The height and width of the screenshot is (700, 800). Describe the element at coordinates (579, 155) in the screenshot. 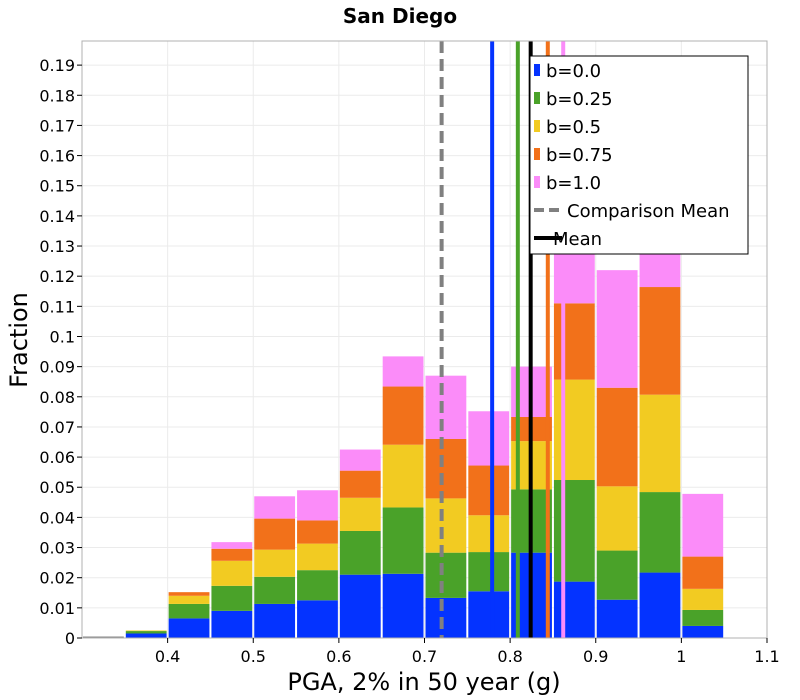

I see `legend-label: b=0.75` at that location.